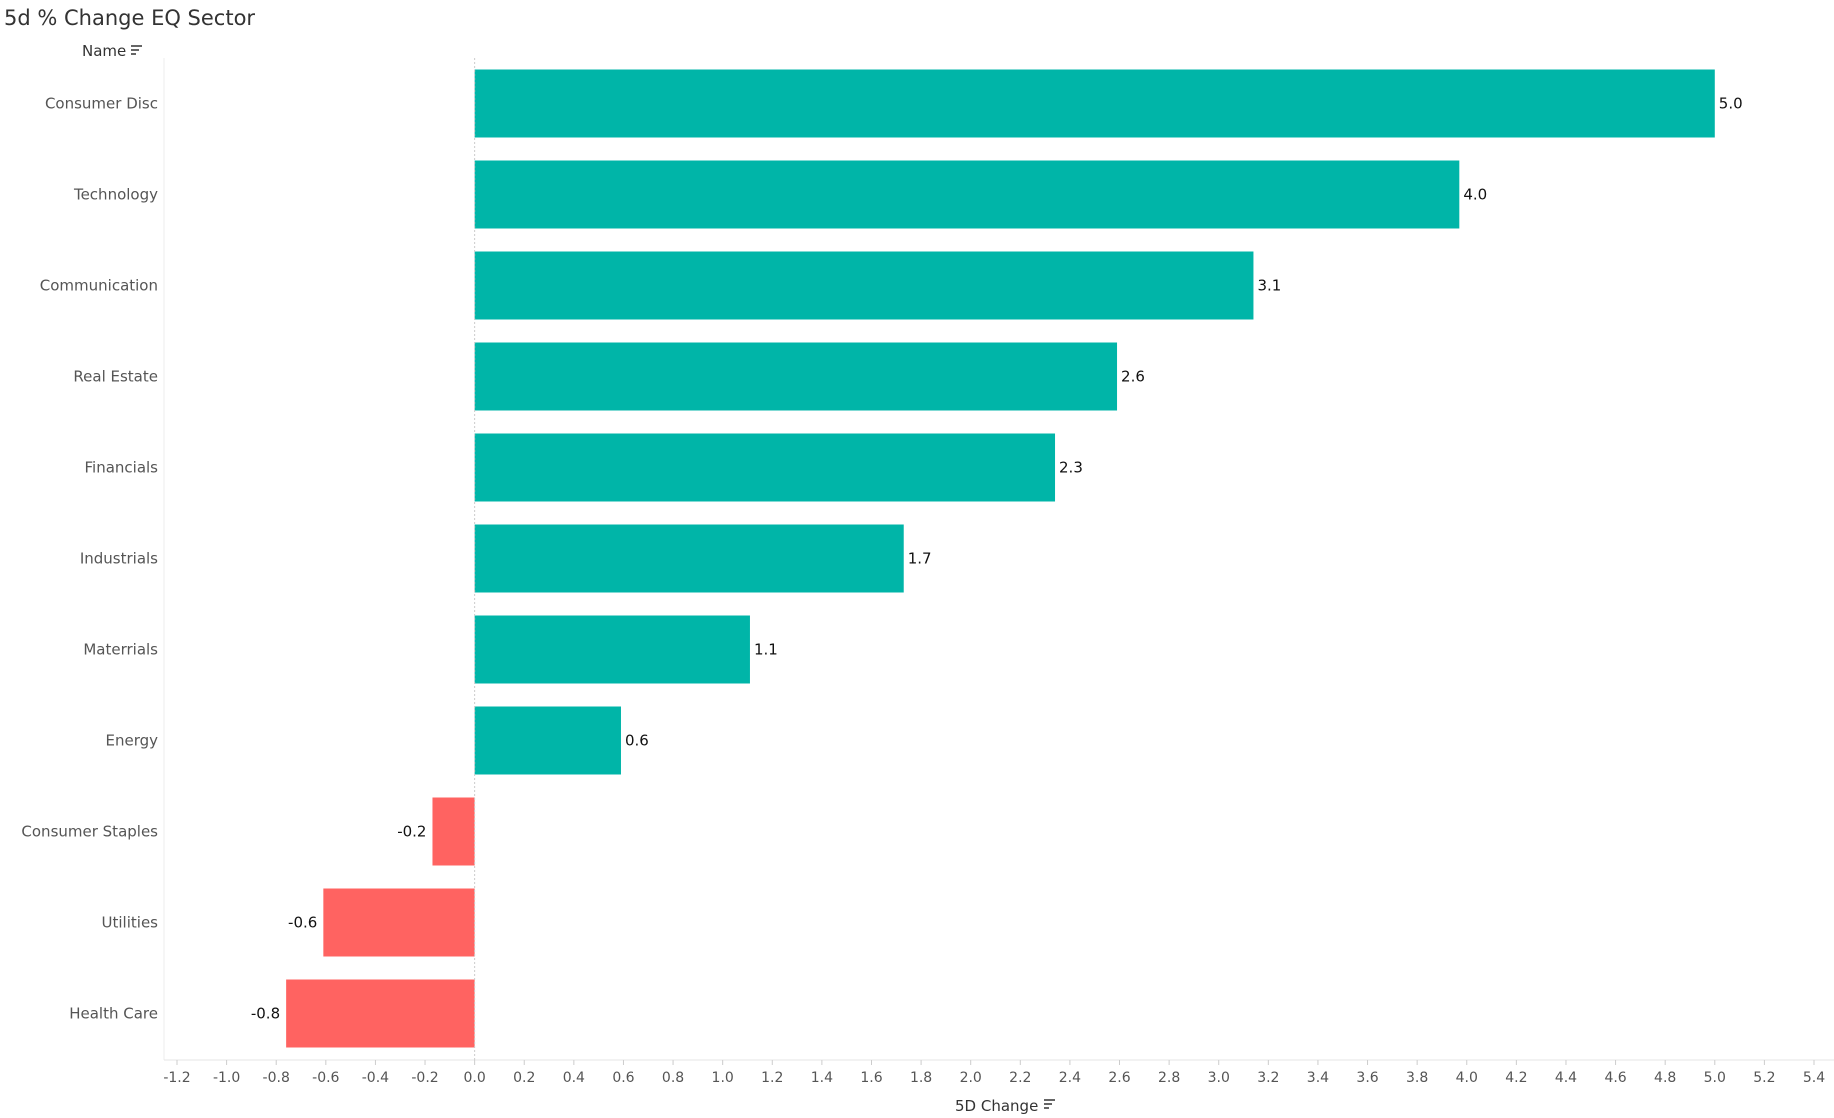  I want to click on x-tick-label: 3.2, so click(1268, 1078).